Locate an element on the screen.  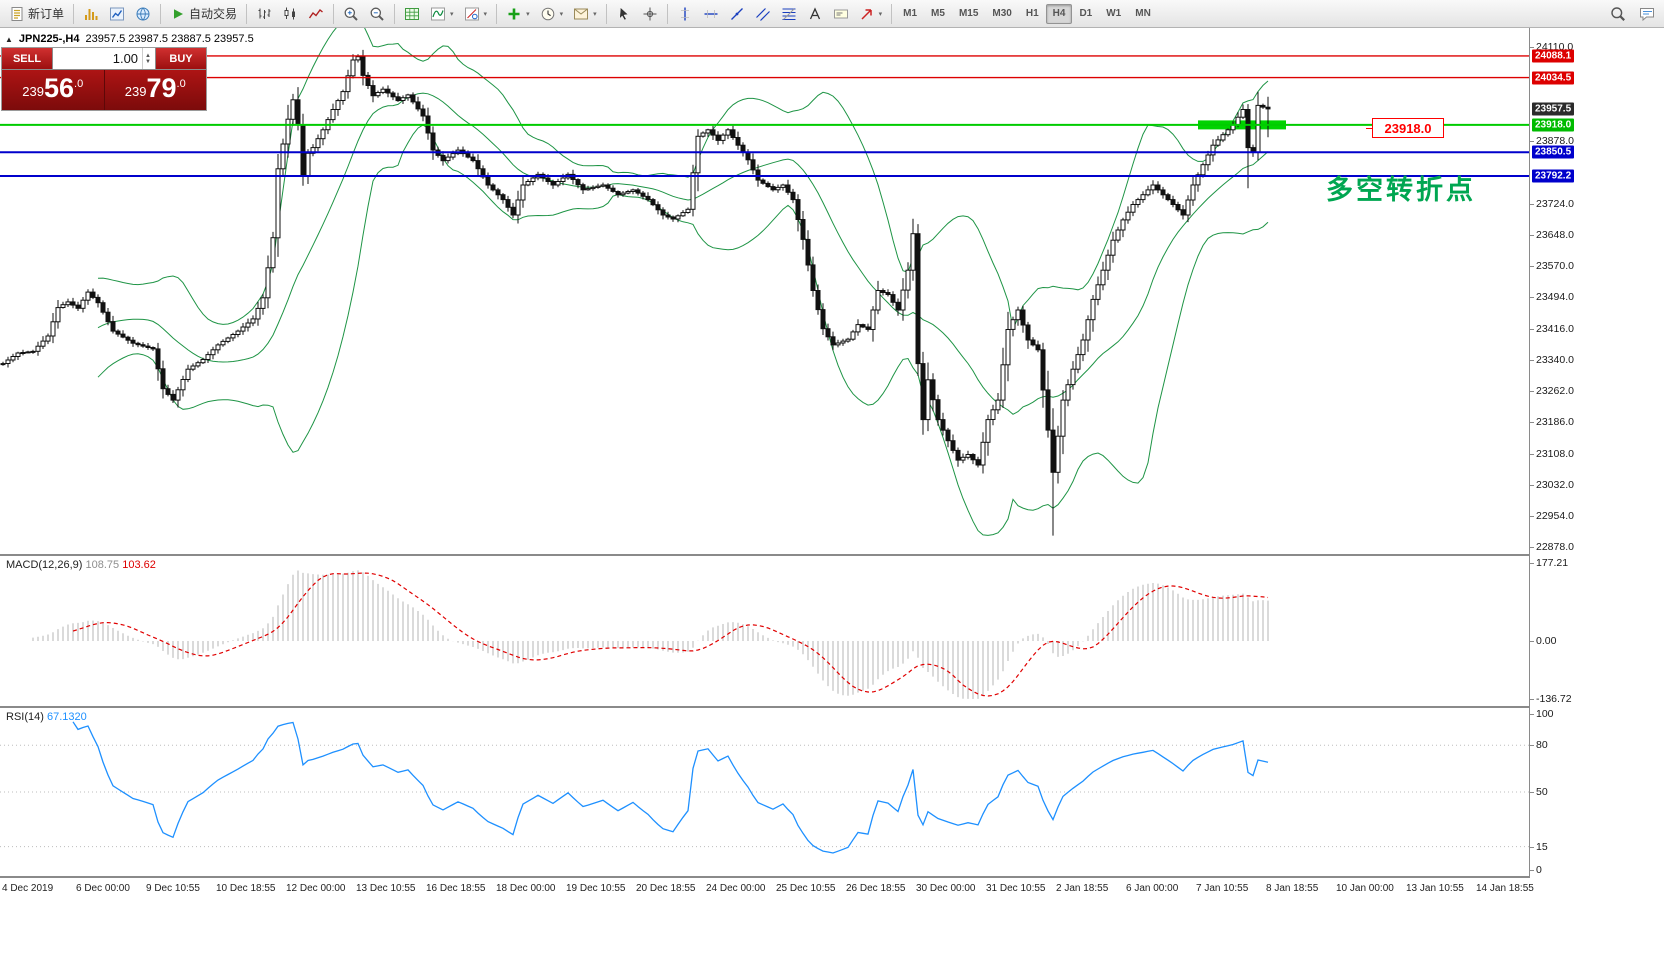
buy-button: BUY is located at coordinates (181, 58).